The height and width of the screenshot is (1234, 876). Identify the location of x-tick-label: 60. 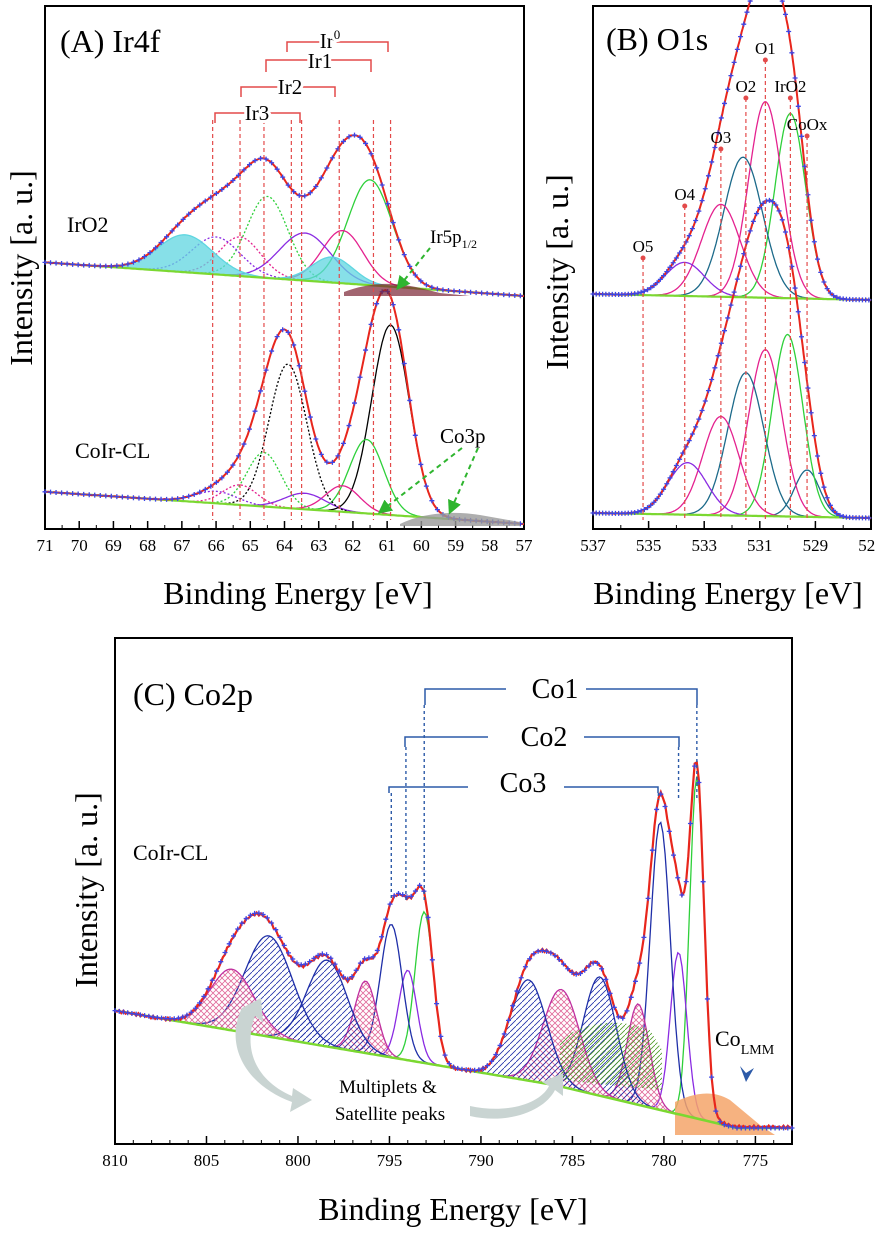
(421, 545).